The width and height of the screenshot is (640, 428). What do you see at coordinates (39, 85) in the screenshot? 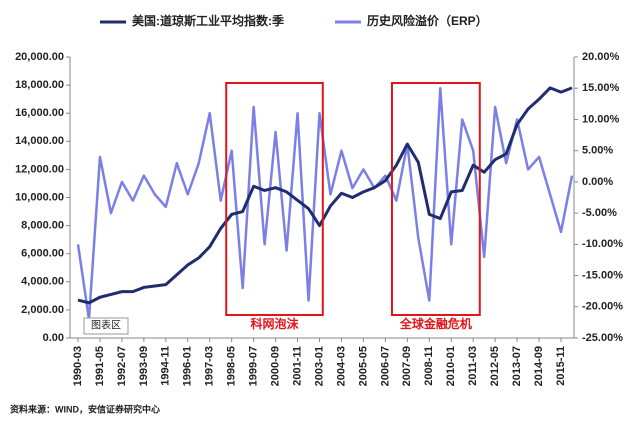
I see `y-tick-label: 18,000.00` at bounding box center [39, 85].